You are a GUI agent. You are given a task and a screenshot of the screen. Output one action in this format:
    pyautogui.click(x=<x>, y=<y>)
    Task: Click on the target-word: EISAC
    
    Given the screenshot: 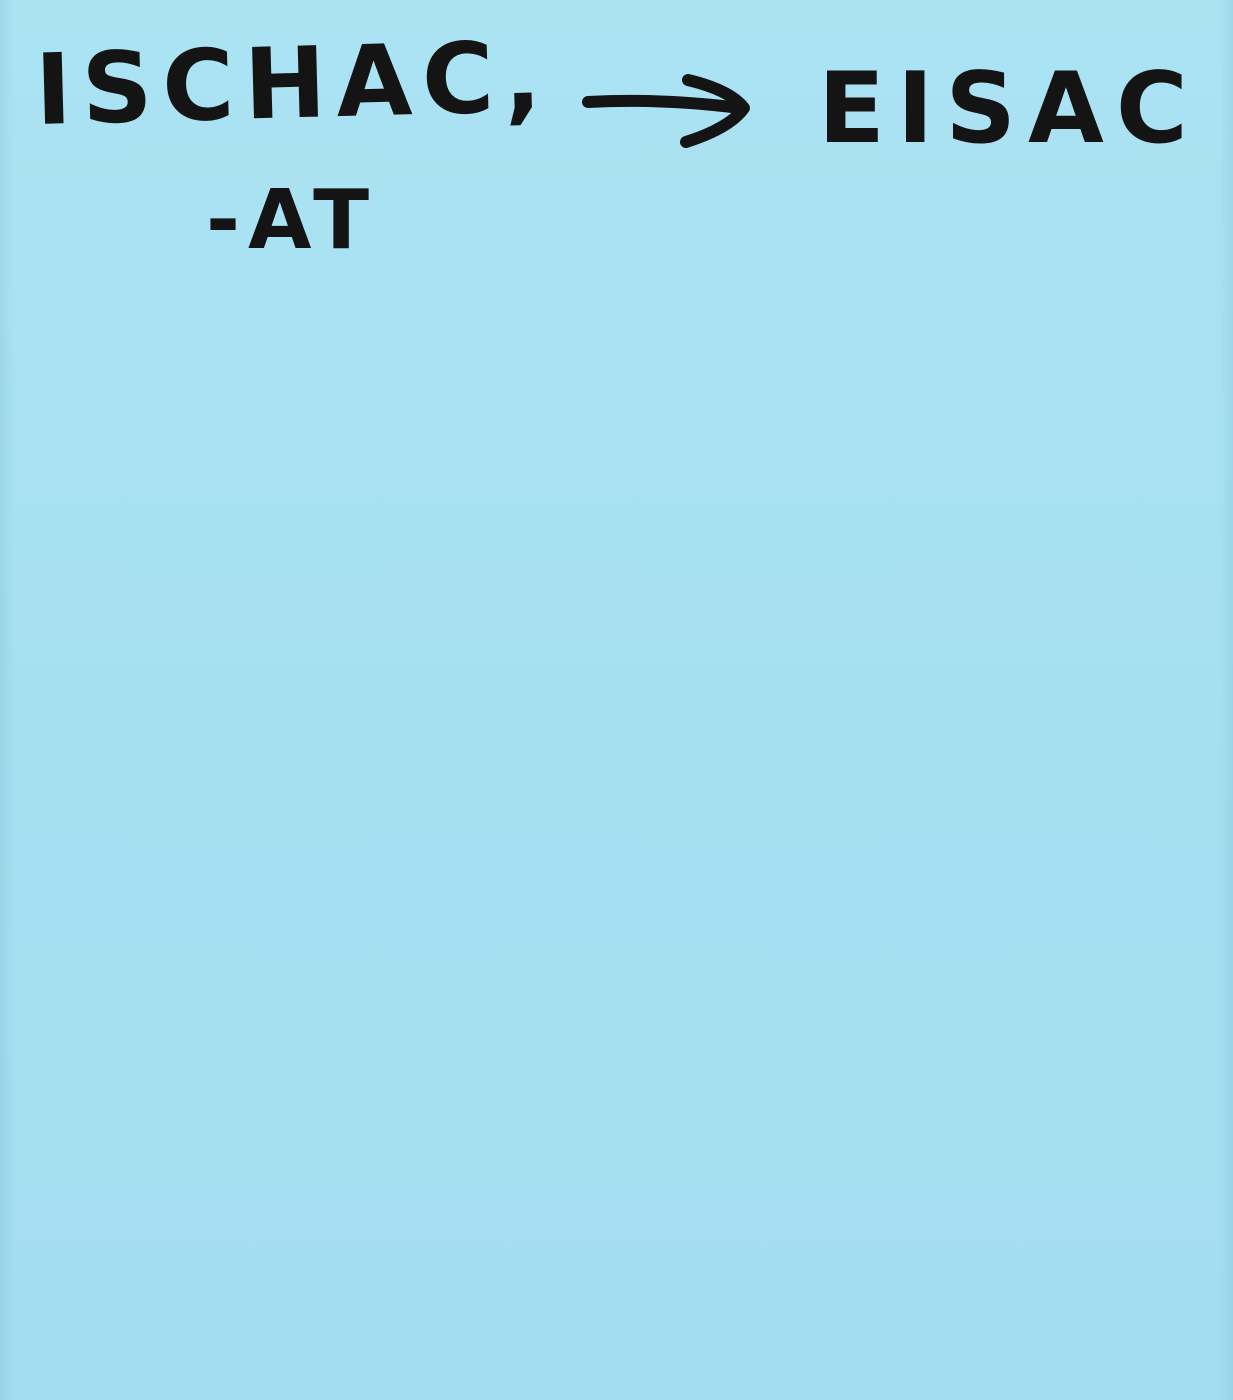 What is the action you would take?
    pyautogui.click(x=1009, y=109)
    